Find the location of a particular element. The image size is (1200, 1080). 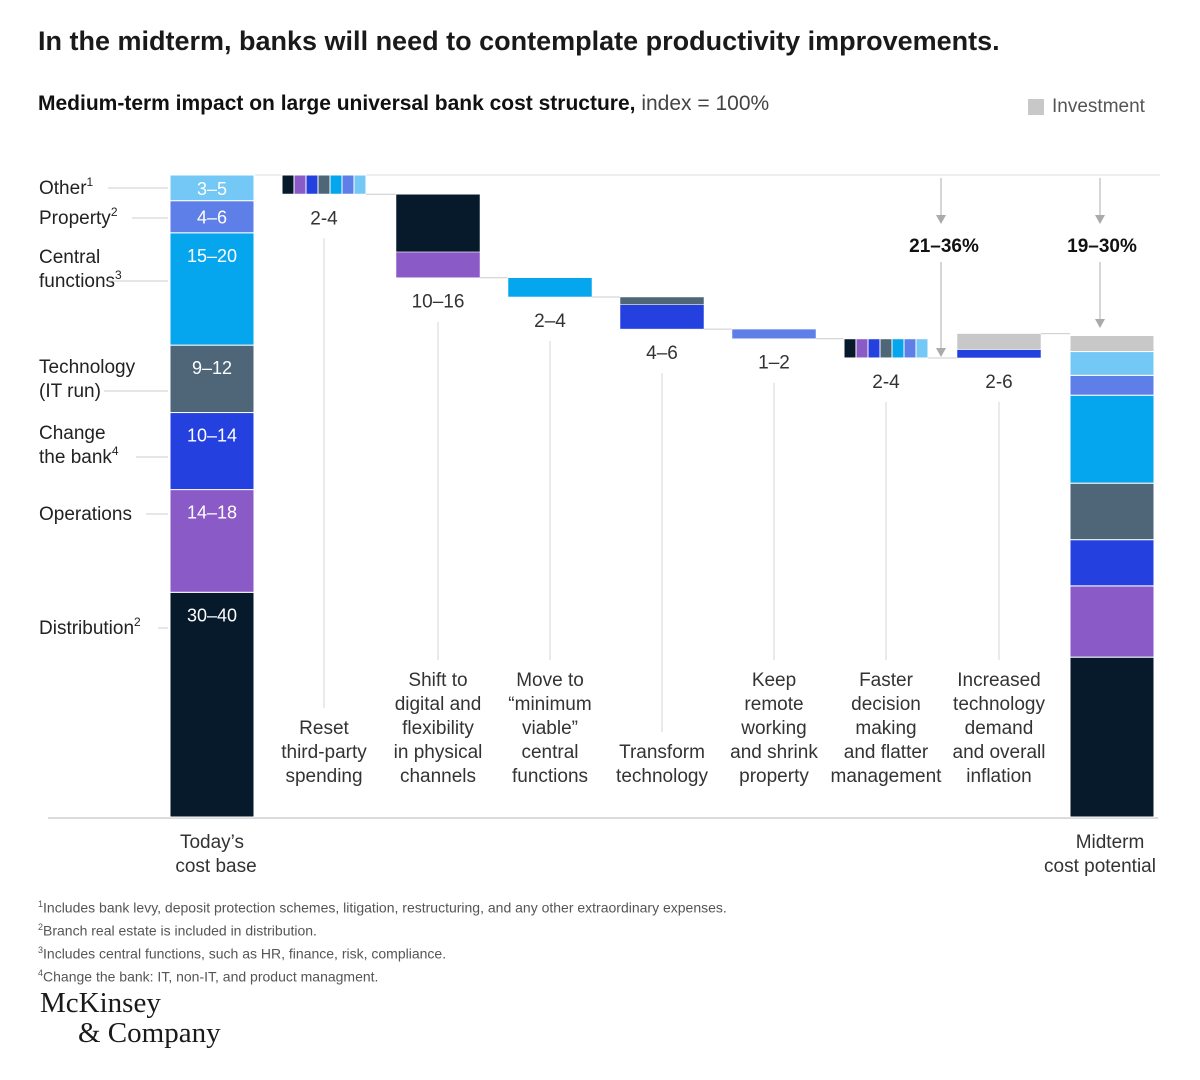

today-bar-other is located at coordinates (212, 188).